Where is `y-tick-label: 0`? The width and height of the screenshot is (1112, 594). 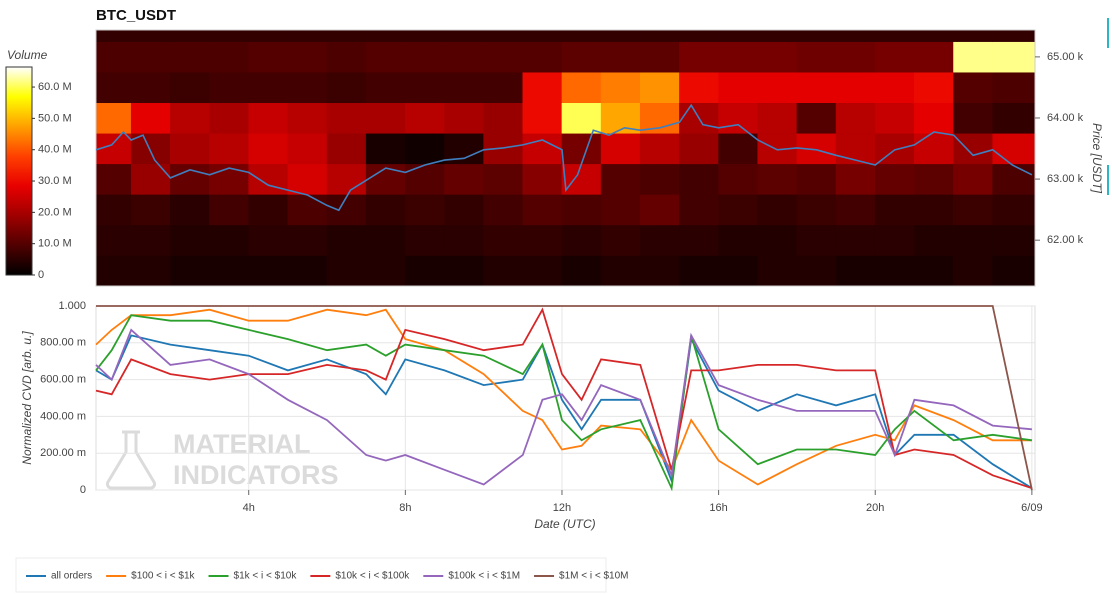
y-tick-label: 0 is located at coordinates (83, 490).